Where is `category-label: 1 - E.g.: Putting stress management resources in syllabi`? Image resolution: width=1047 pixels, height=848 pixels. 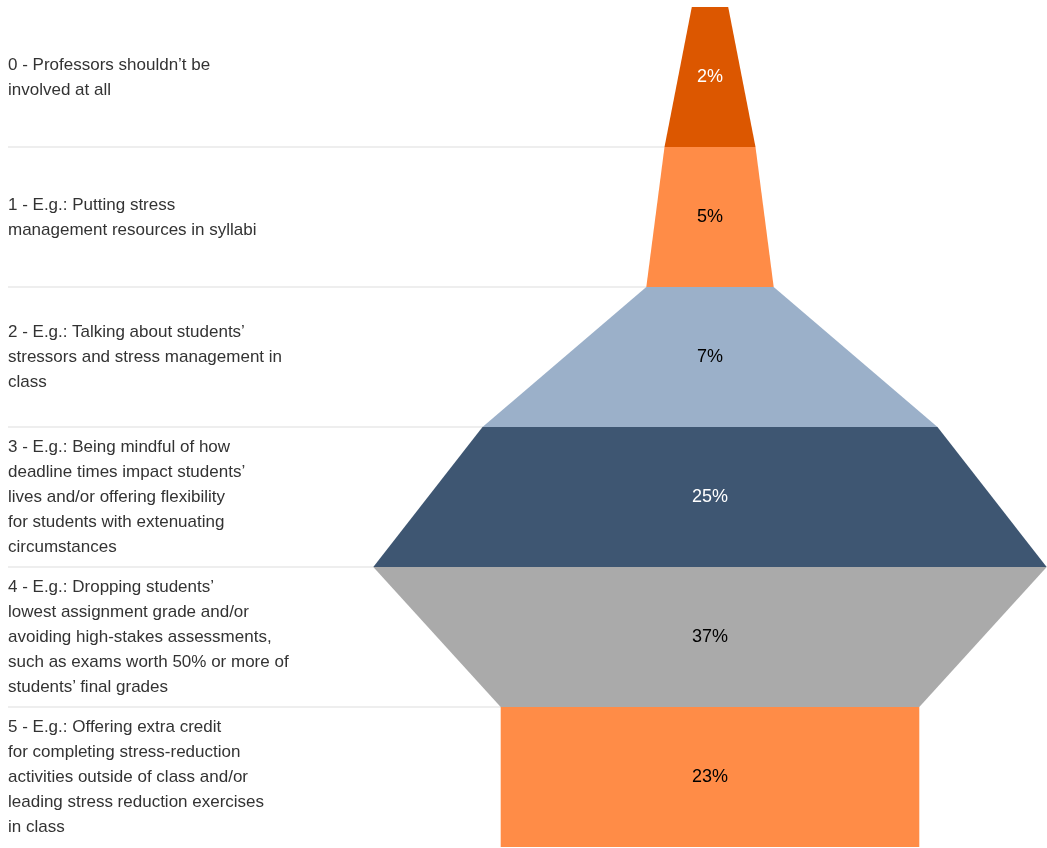 category-label: 1 - E.g.: Putting stress management resources in syllabi is located at coordinates (132, 216).